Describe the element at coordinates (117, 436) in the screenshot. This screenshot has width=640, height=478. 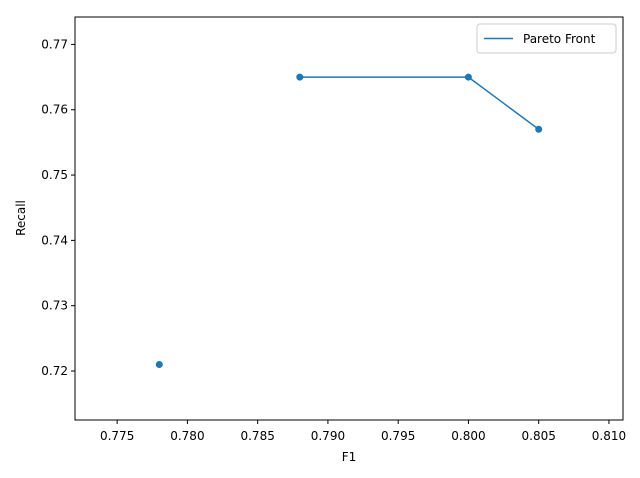
I see `x-tick-label: 0.775` at that location.